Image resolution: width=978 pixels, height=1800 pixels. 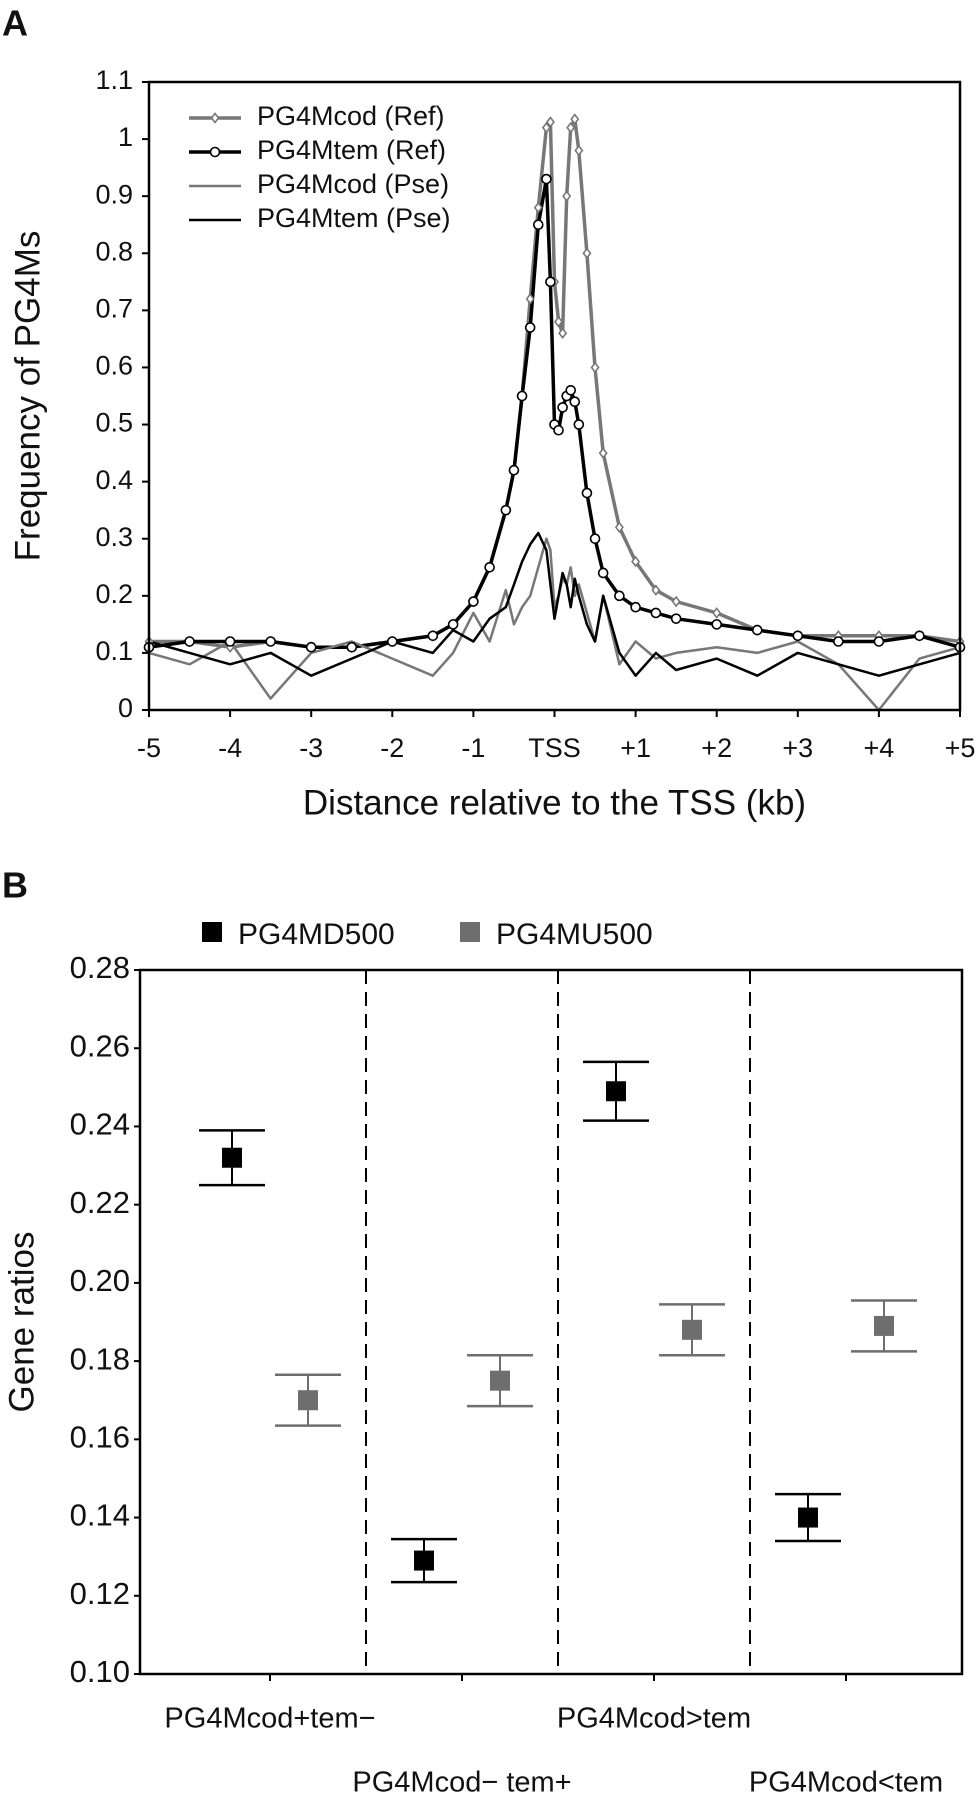 What do you see at coordinates (635, 748) in the screenshot?
I see `x-tick-label: +1` at bounding box center [635, 748].